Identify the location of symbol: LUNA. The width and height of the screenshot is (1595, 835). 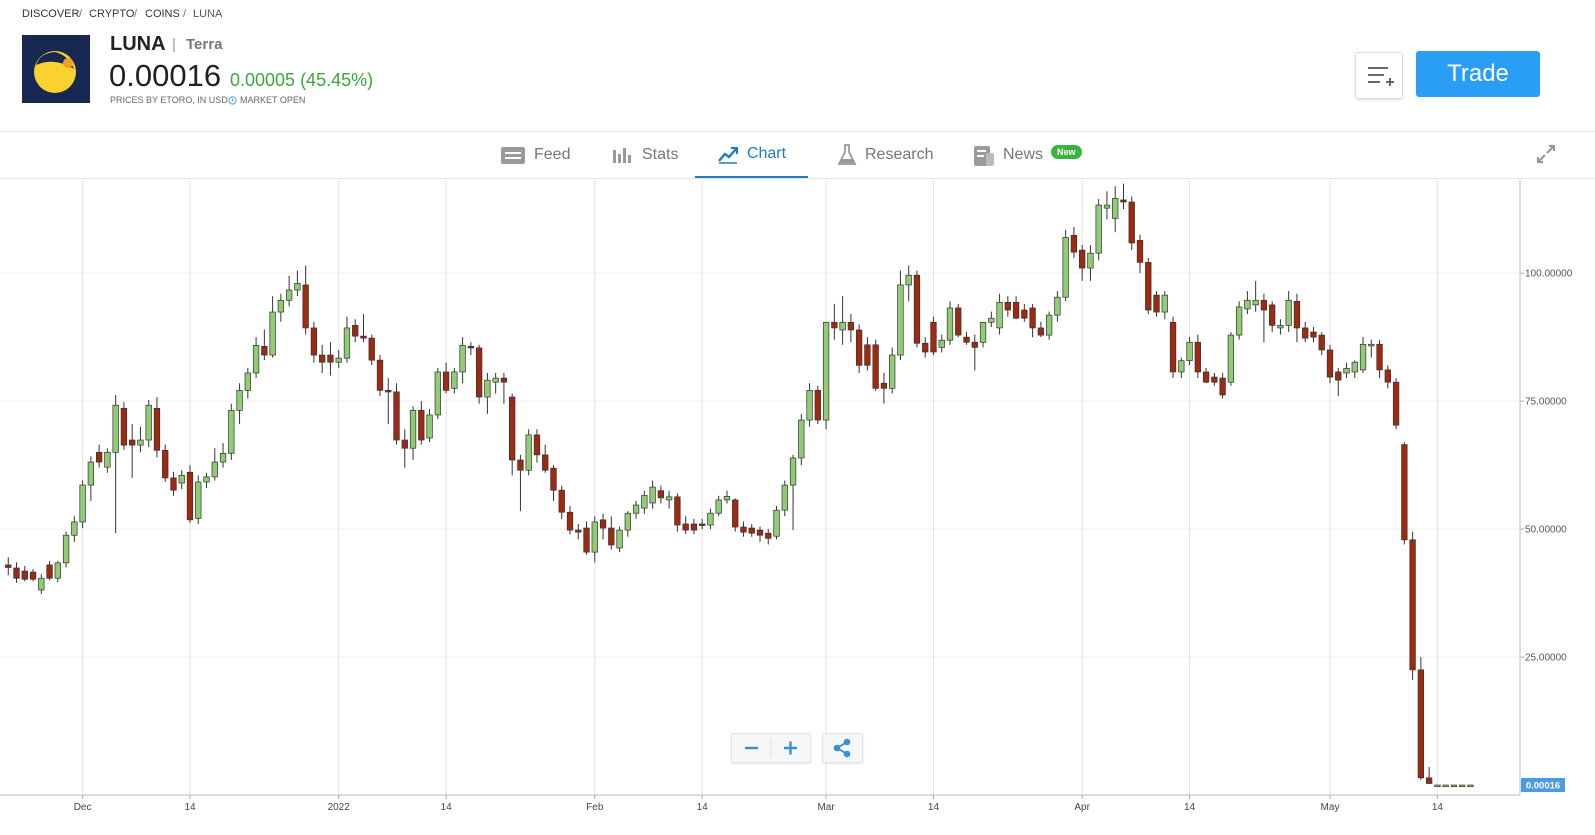
(138, 44).